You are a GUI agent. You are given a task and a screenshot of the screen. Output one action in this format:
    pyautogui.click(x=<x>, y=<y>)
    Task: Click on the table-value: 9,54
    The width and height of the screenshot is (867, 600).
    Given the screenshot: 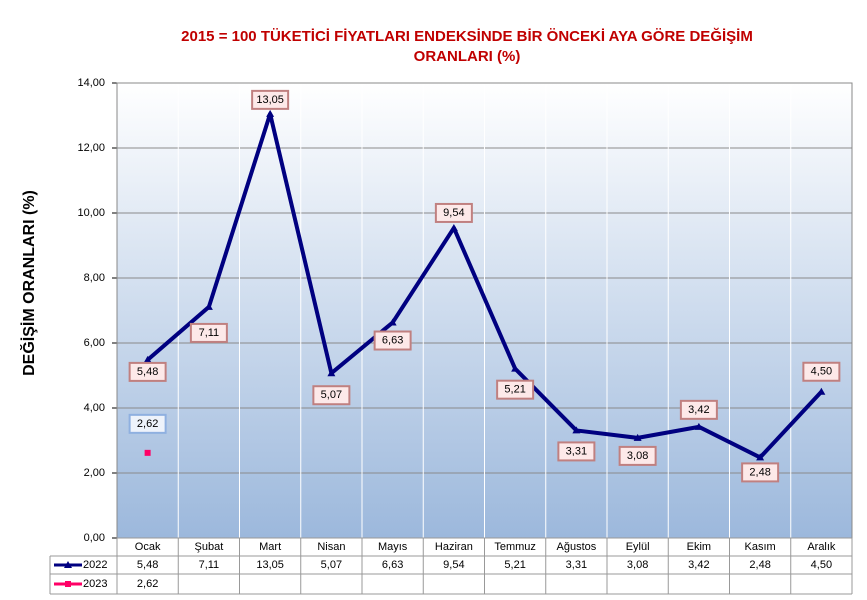 What is the action you would take?
    pyautogui.click(x=453, y=565)
    